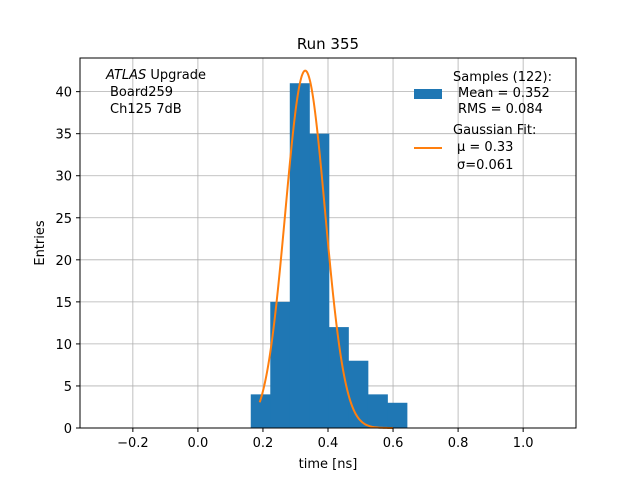  I want to click on chart-title: Run 355, so click(328, 44).